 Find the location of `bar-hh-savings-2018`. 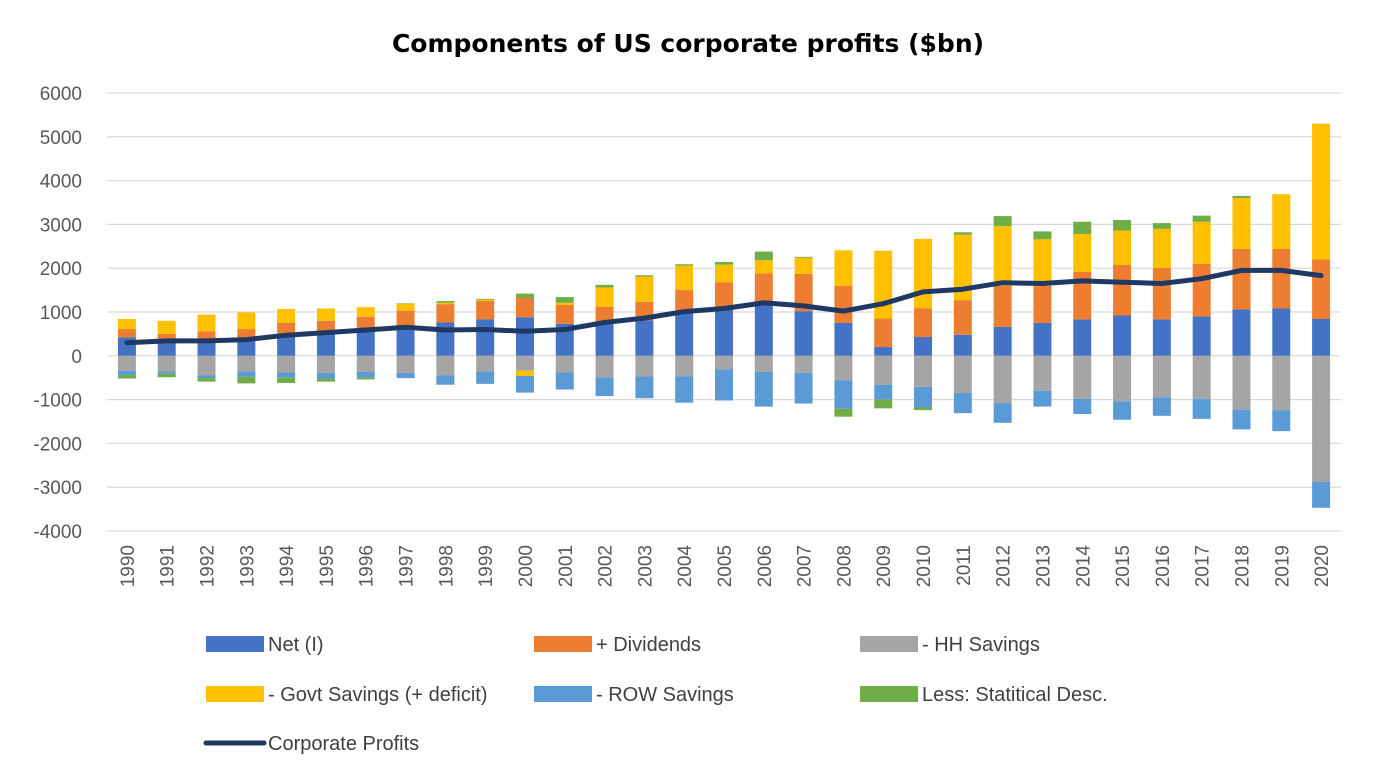

bar-hh-savings-2018 is located at coordinates (1241, 382).